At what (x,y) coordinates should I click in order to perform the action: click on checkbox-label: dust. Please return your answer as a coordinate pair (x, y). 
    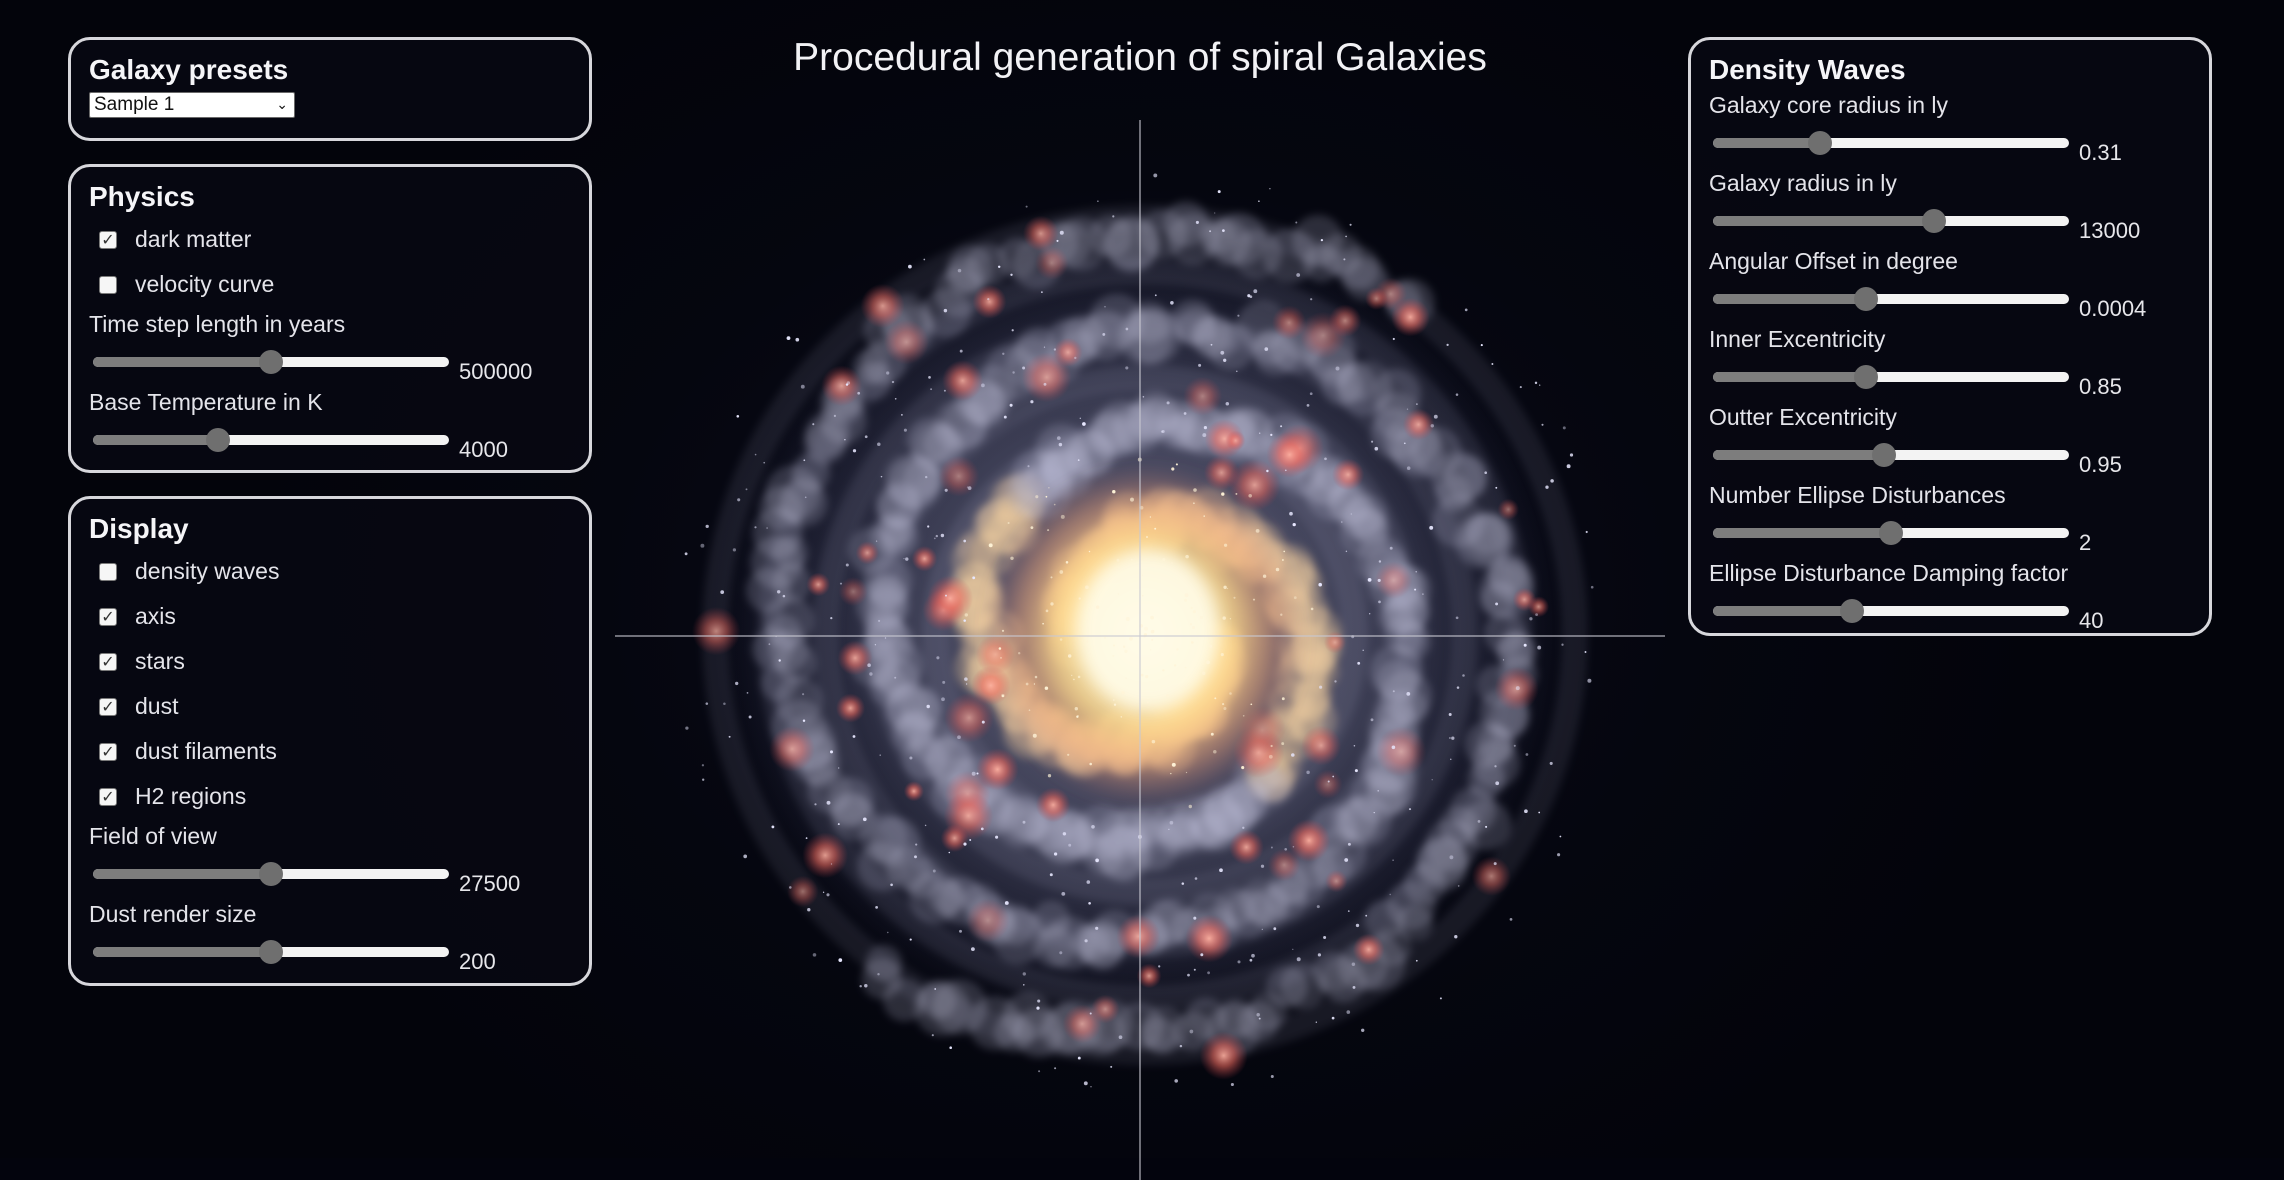
    Looking at the image, I should click on (157, 706).